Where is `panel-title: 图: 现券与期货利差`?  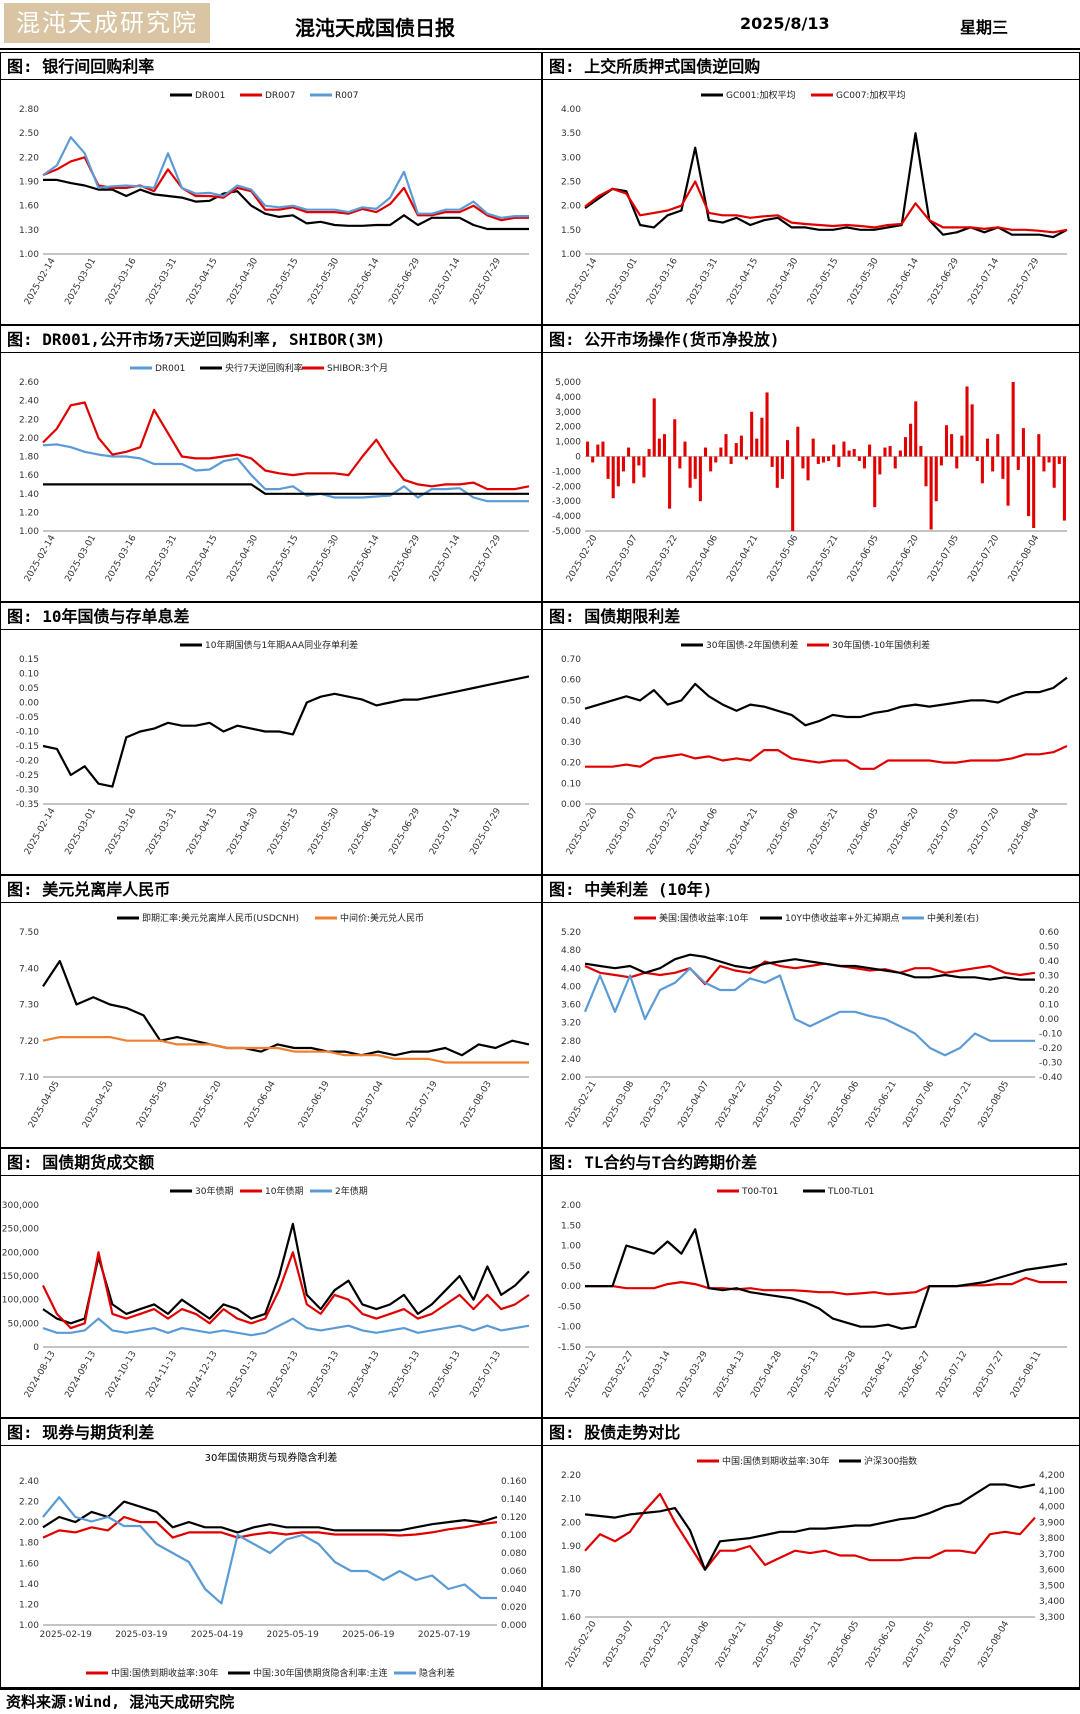 panel-title: 图: 现券与期货利差 is located at coordinates (271, 1432).